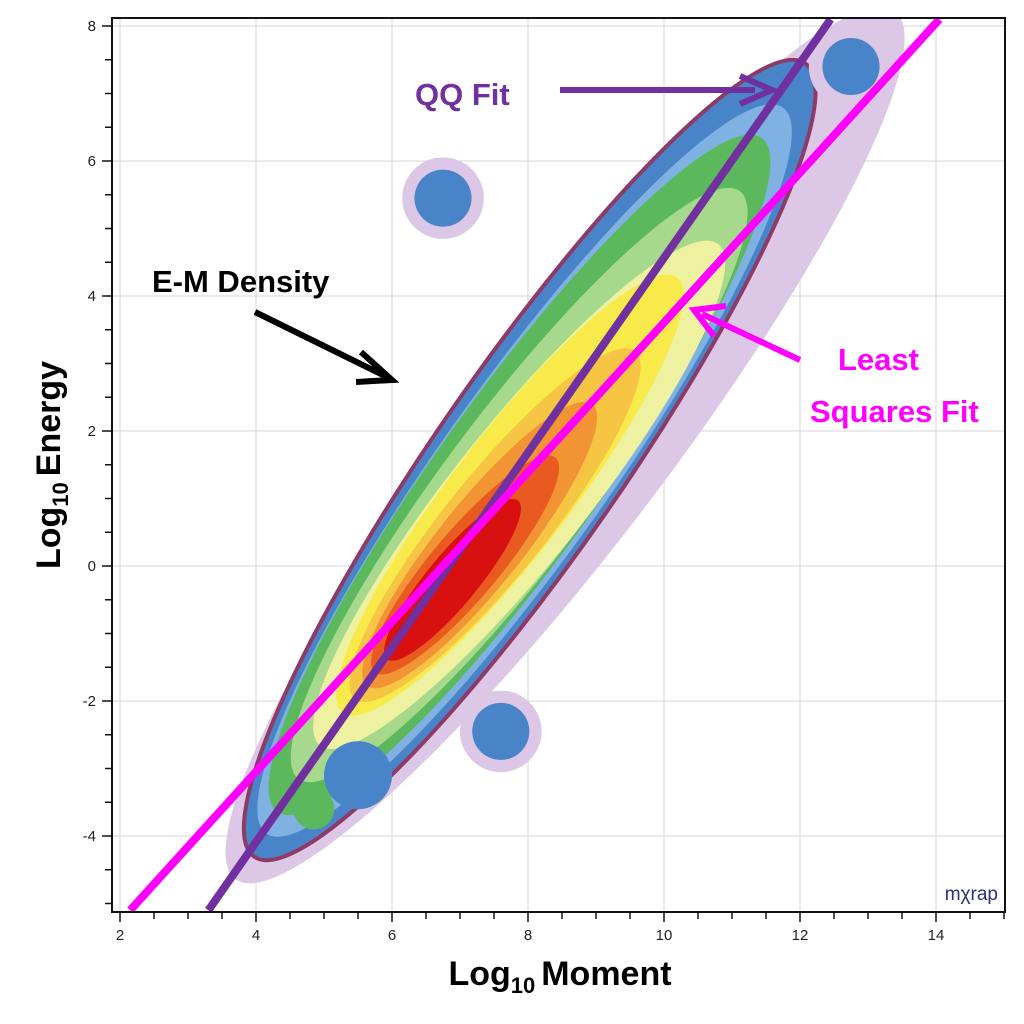 The width and height of the screenshot is (1024, 1024). Describe the element at coordinates (936, 935) in the screenshot. I see `x-tick-label: 14` at that location.